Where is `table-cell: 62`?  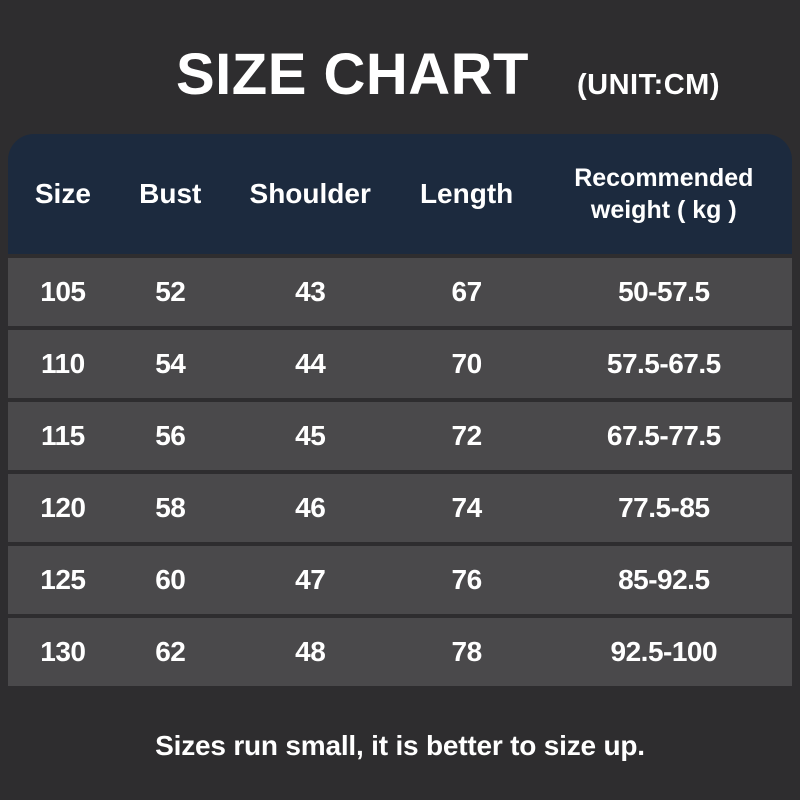 table-cell: 62 is located at coordinates (170, 652).